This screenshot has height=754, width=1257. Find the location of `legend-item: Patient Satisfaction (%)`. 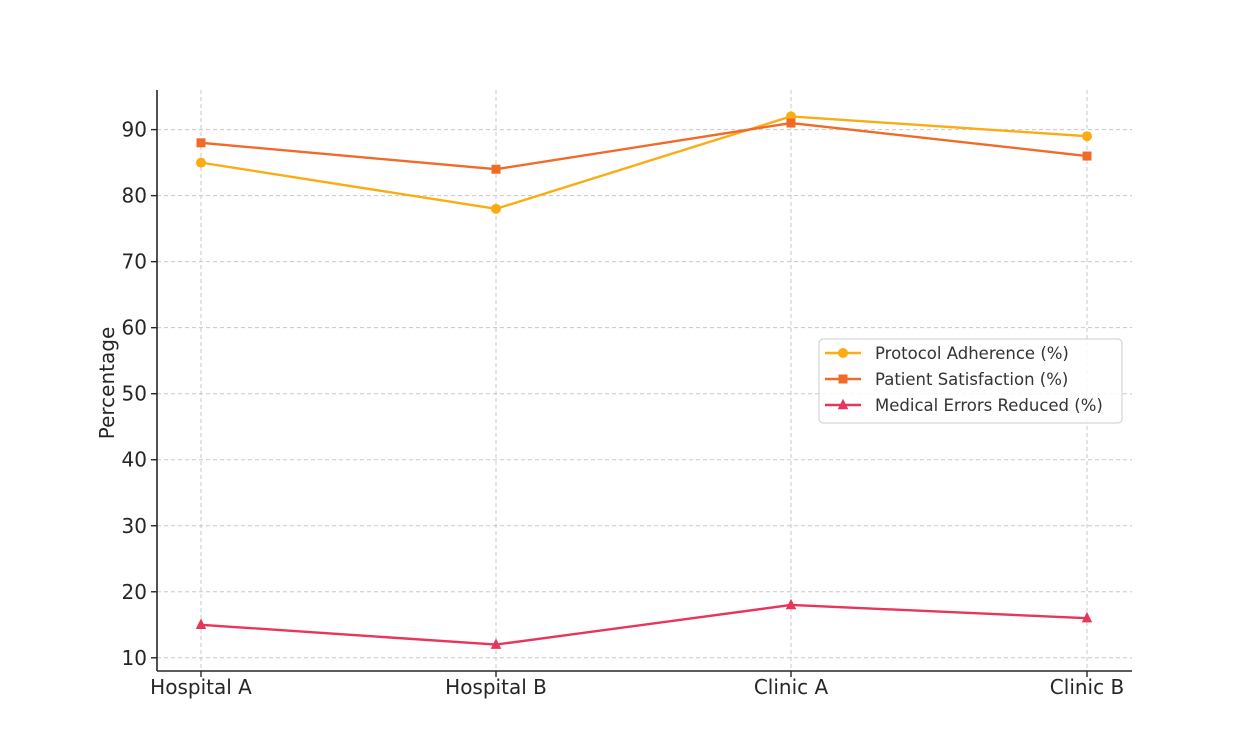

legend-item: Patient Satisfaction (%) is located at coordinates (946, 379).